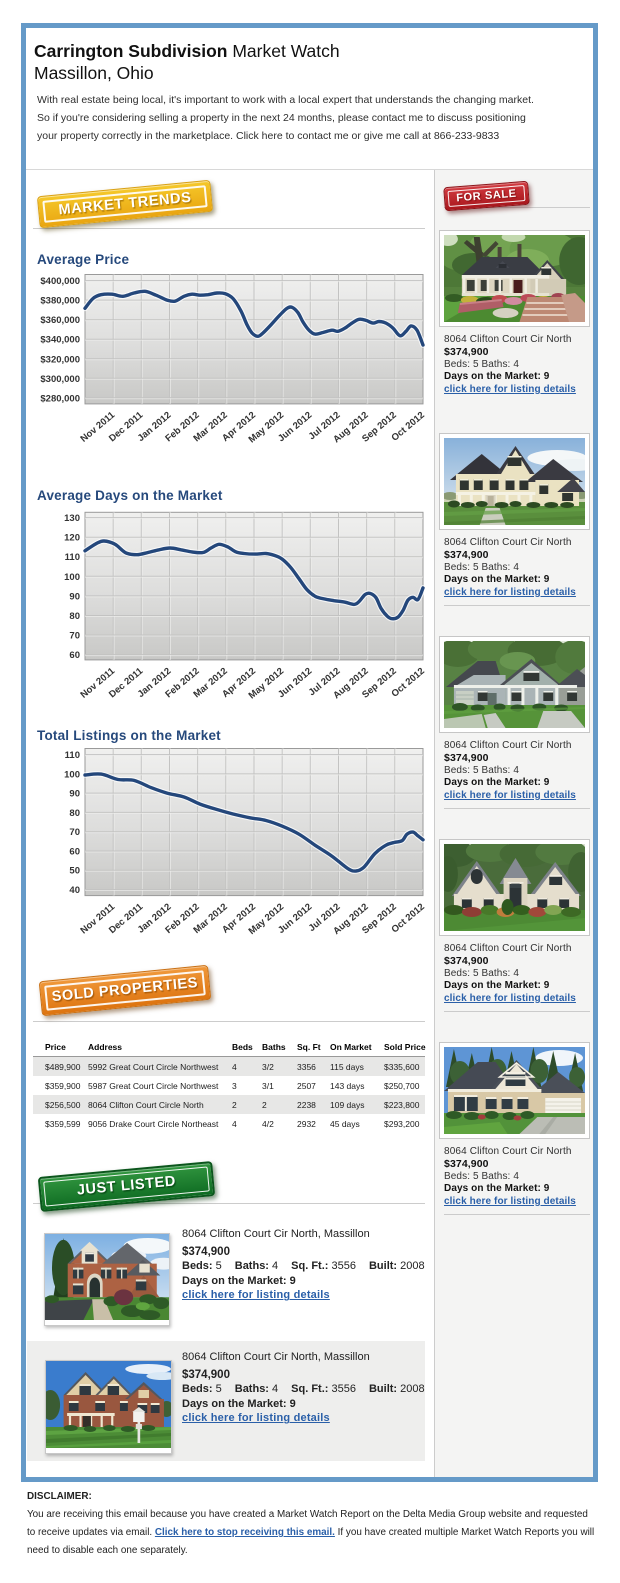 The width and height of the screenshot is (620, 1583). I want to click on svg-text: 50, so click(74, 871).